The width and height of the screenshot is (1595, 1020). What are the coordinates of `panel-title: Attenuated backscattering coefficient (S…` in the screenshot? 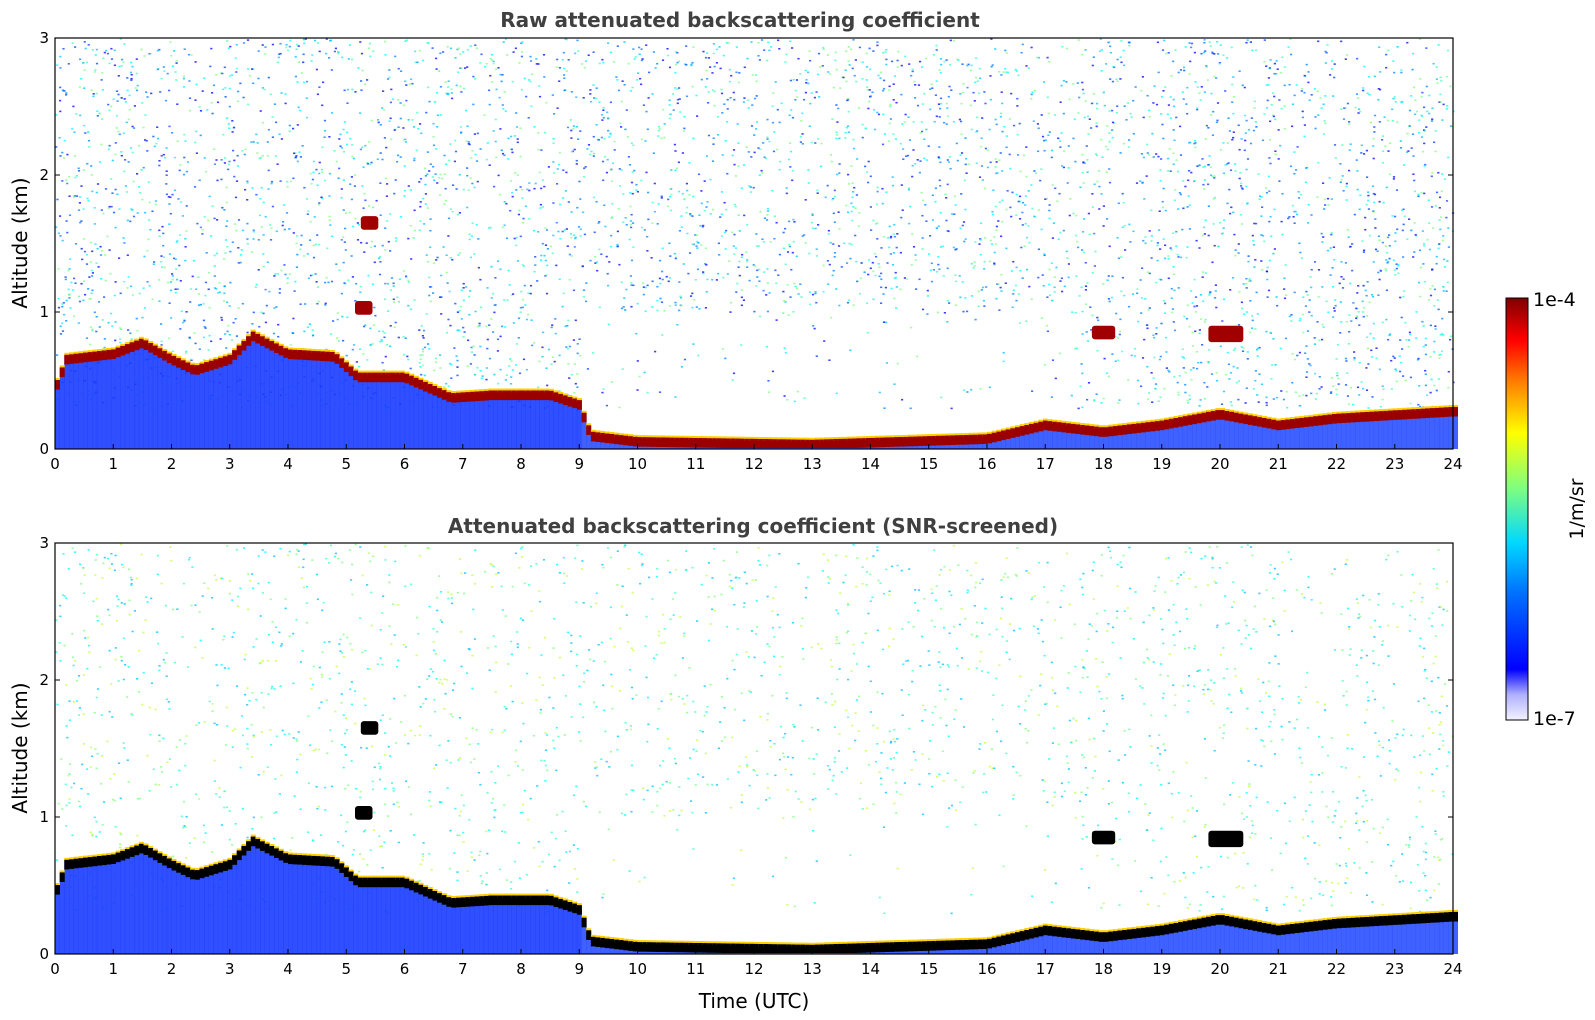 It's located at (753, 526).